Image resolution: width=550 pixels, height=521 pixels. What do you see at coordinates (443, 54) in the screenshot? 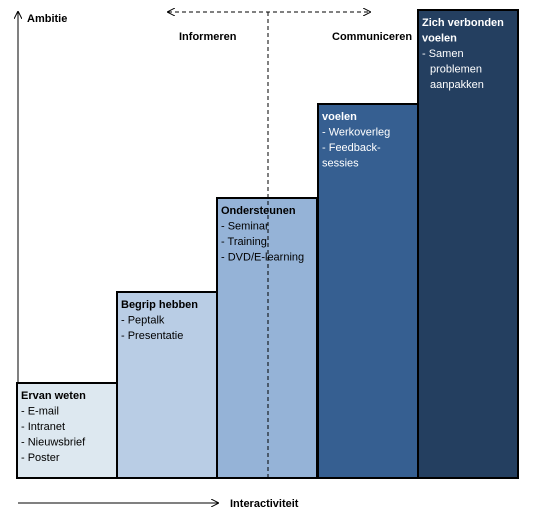
I see `step-item: - Samen` at bounding box center [443, 54].